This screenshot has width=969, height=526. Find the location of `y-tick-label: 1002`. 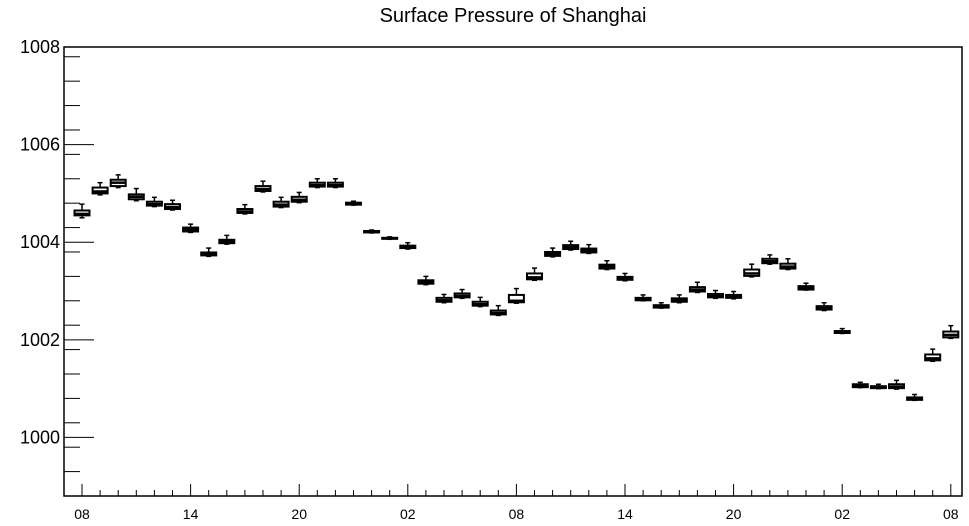

y-tick-label: 1002 is located at coordinates (40, 340).